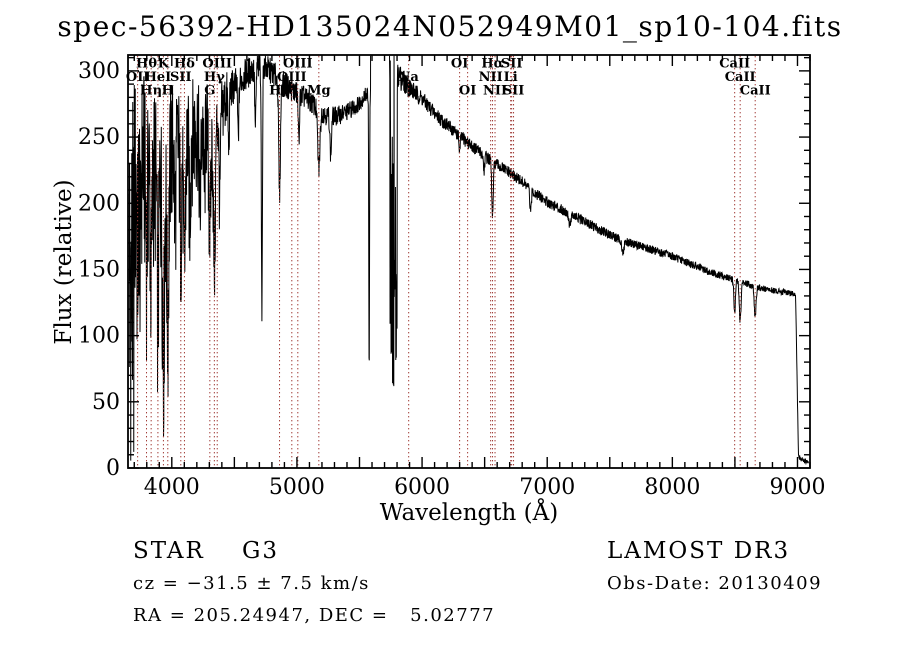 This screenshot has height=649, width=900. I want to click on y-tick-label: 100, so click(99, 336).